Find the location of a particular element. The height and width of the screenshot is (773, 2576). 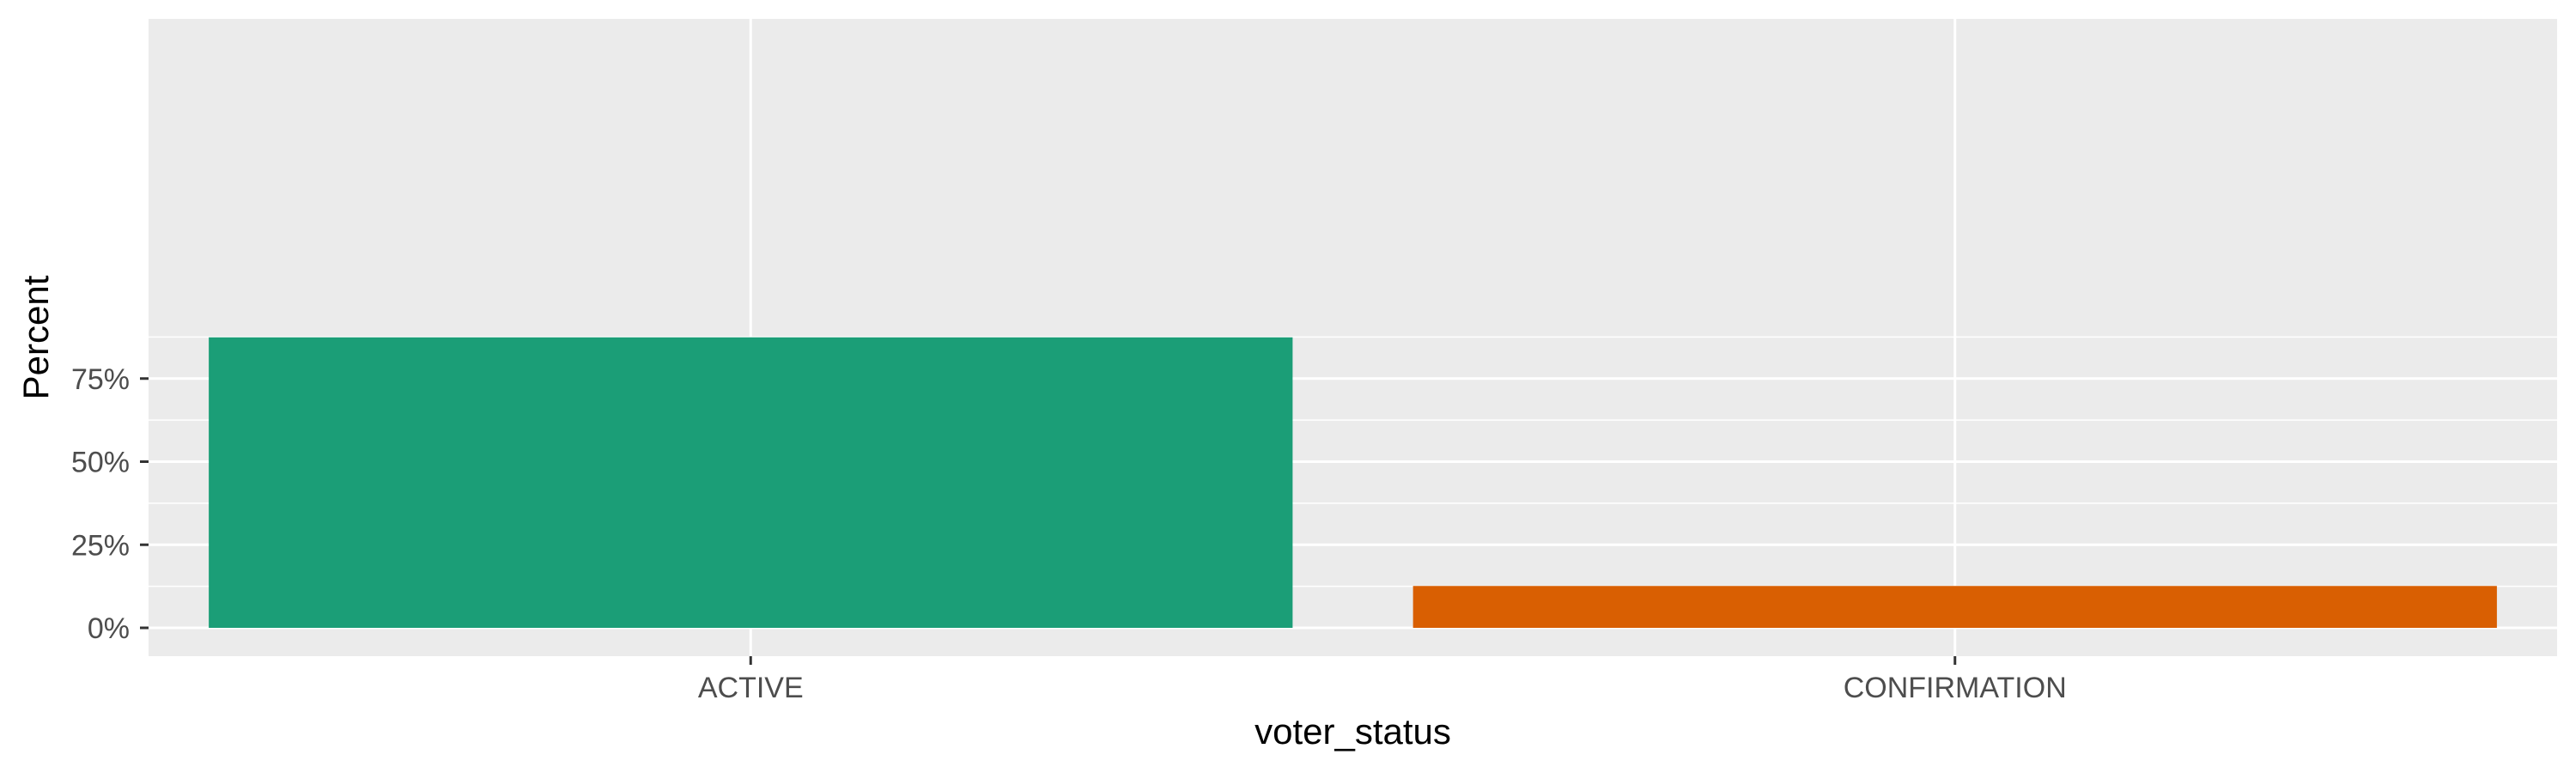

y-tick-label: 50% is located at coordinates (101, 463).